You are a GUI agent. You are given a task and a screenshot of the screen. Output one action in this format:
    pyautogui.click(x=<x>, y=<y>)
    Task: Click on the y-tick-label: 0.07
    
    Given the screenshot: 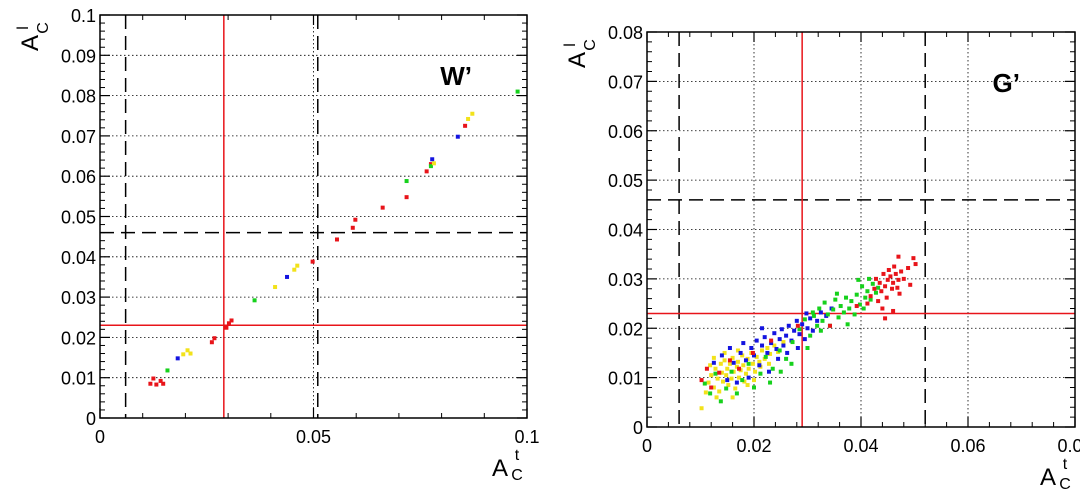 What is the action you would take?
    pyautogui.click(x=78, y=137)
    